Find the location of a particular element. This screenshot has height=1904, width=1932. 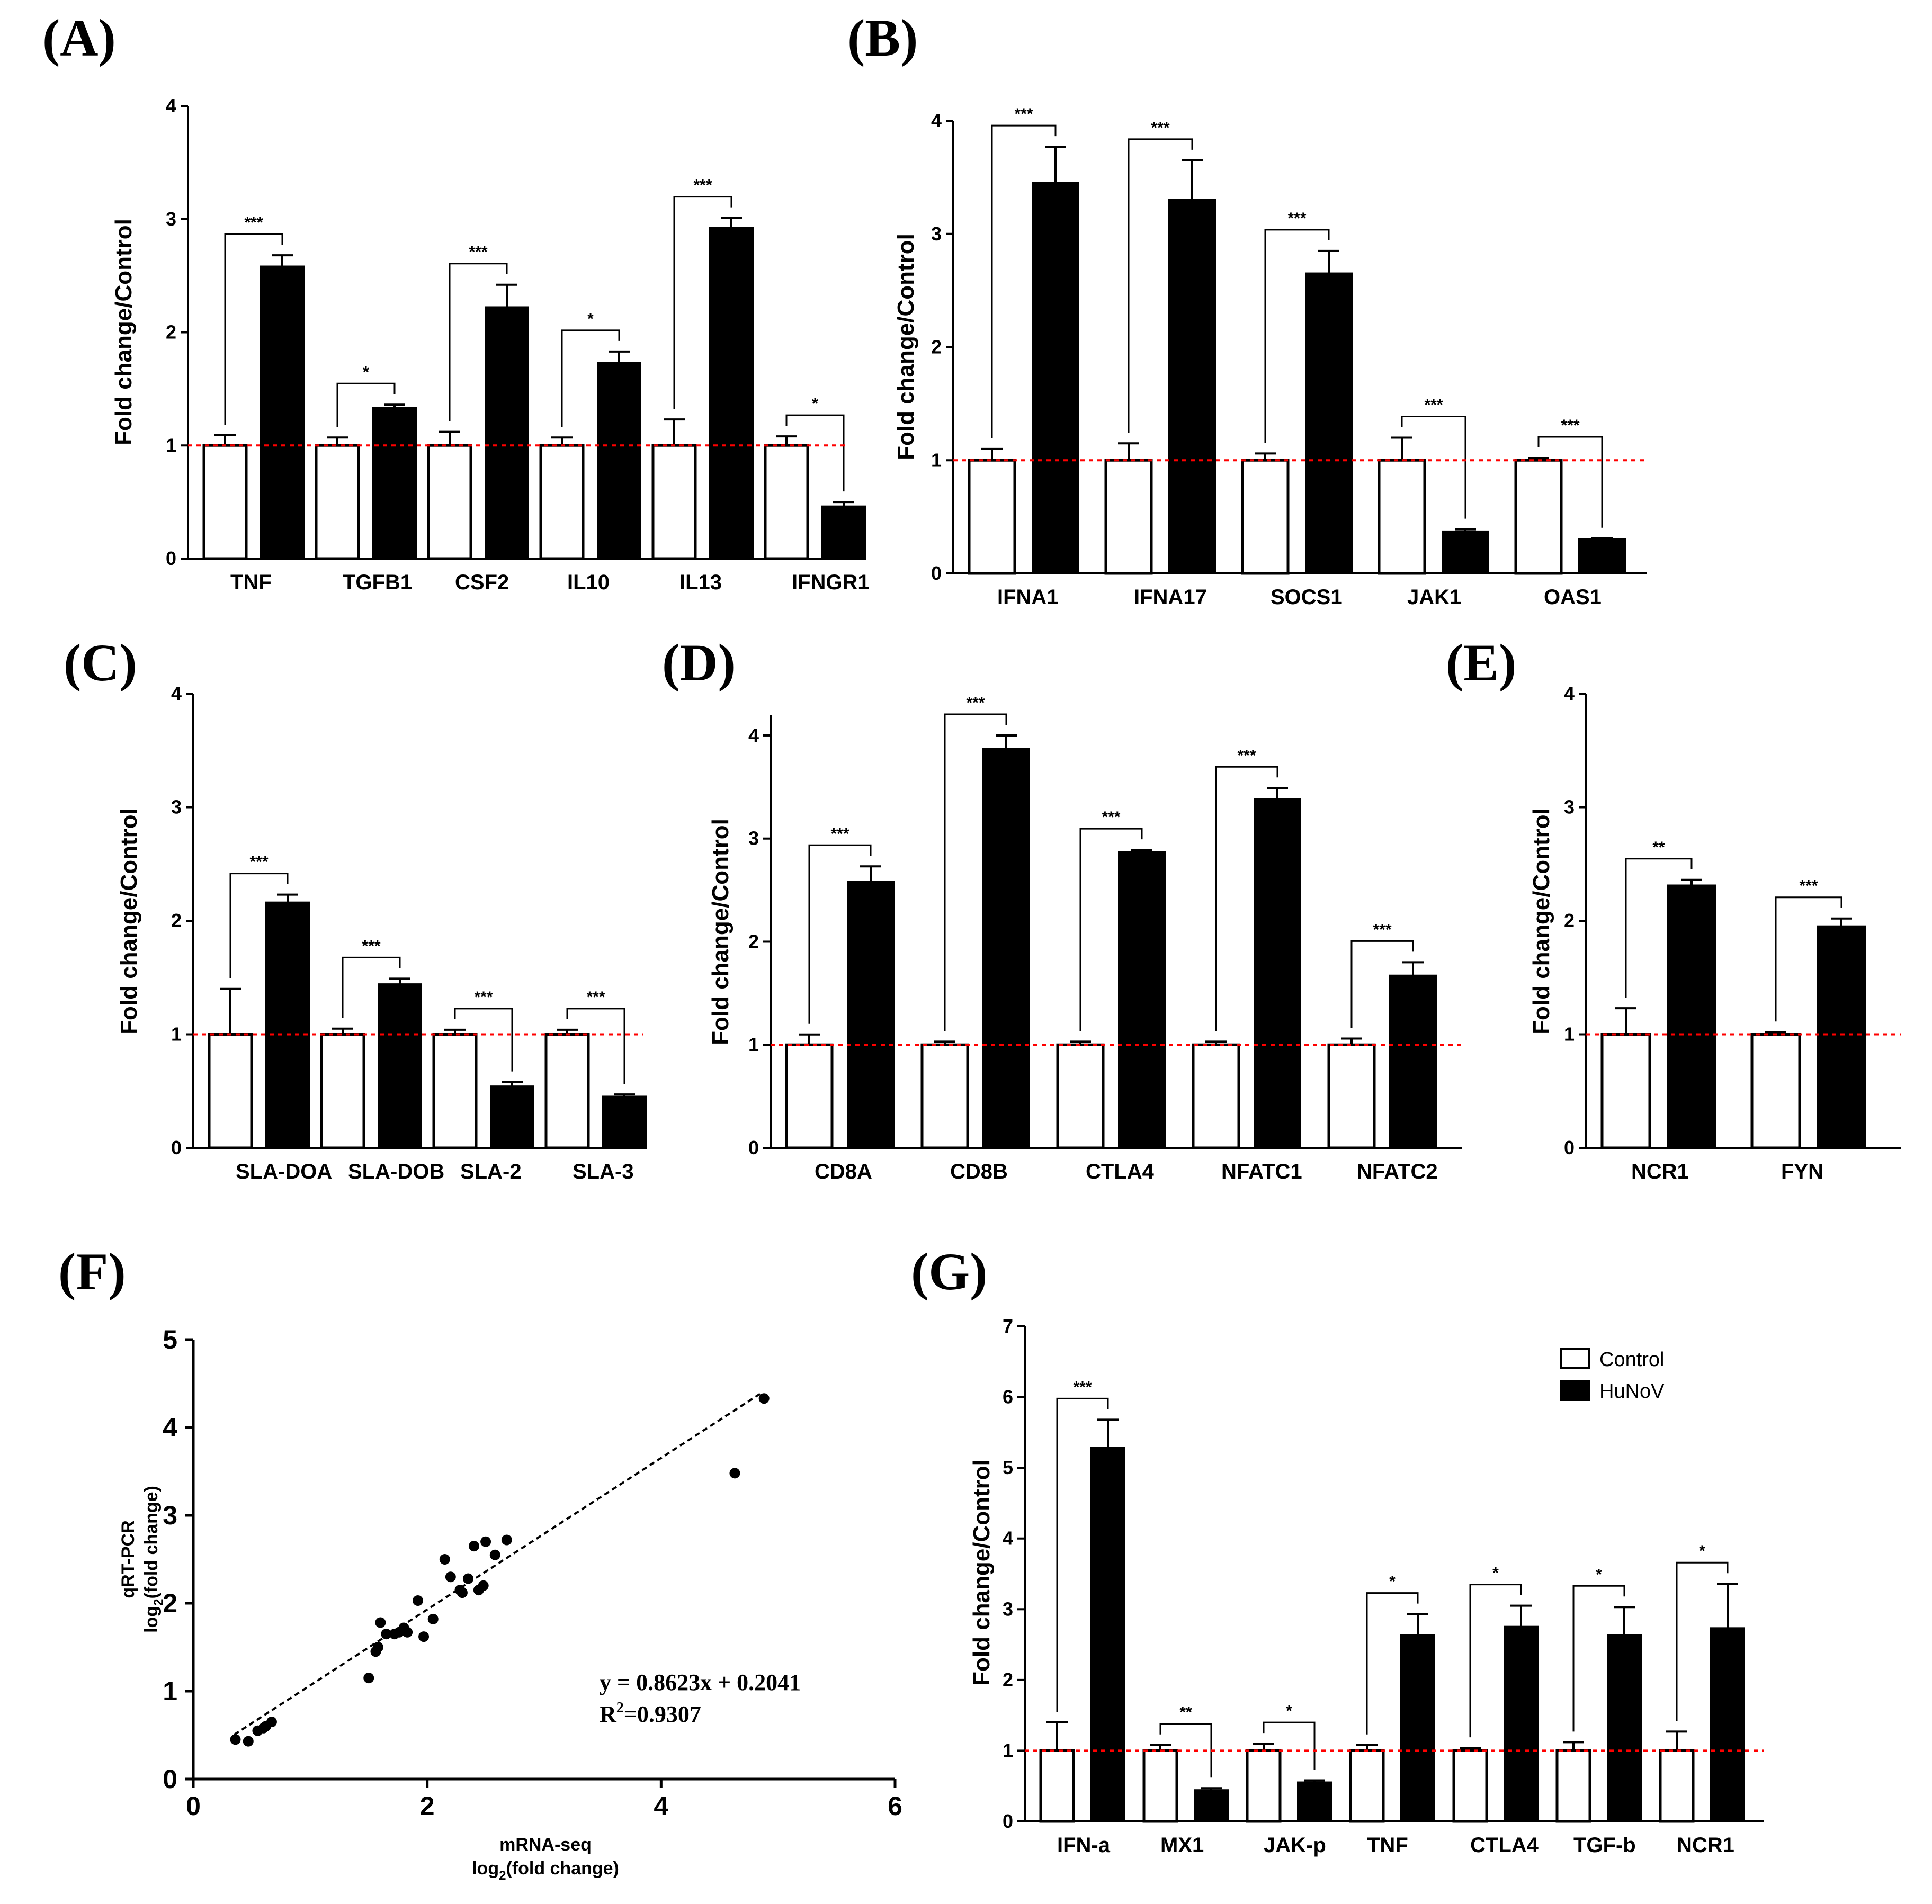

hunov-bar-OAS1 is located at coordinates (1602, 556).